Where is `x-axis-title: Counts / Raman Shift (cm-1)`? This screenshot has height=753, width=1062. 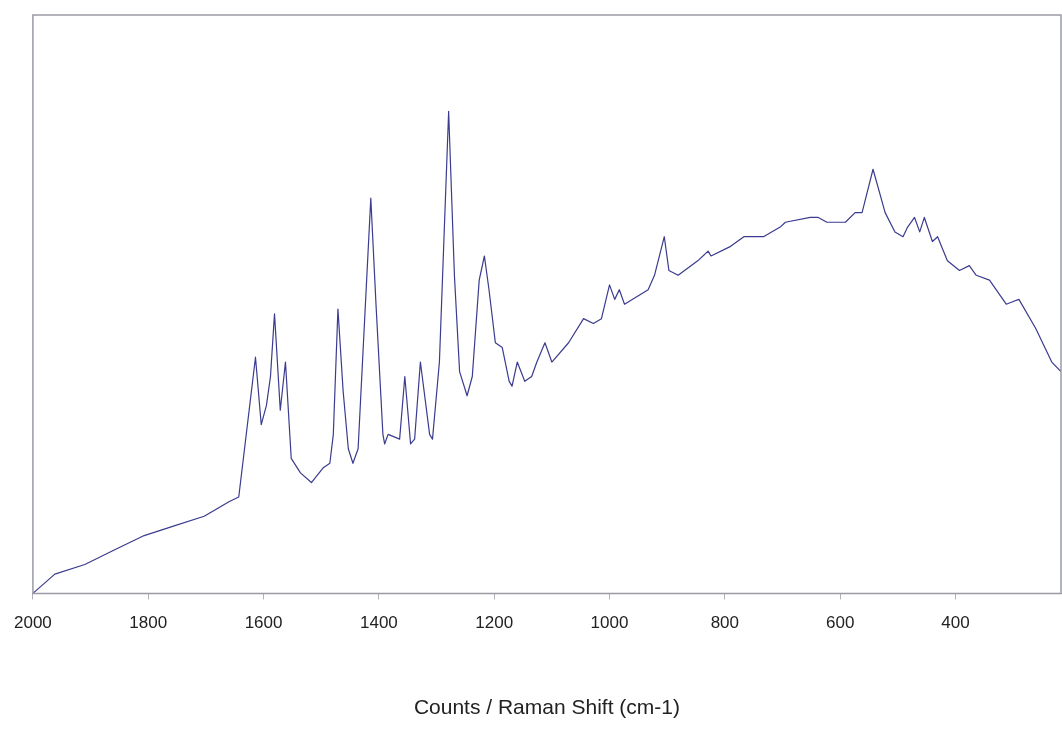 x-axis-title: Counts / Raman Shift (cm-1) is located at coordinates (546, 707).